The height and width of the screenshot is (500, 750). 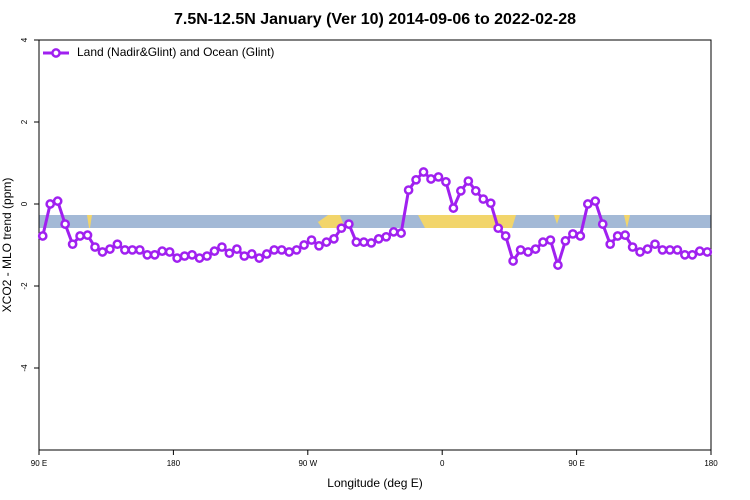 I want to click on y-axis-label: XCO2 - MLO trend (ppm), so click(x=7, y=245).